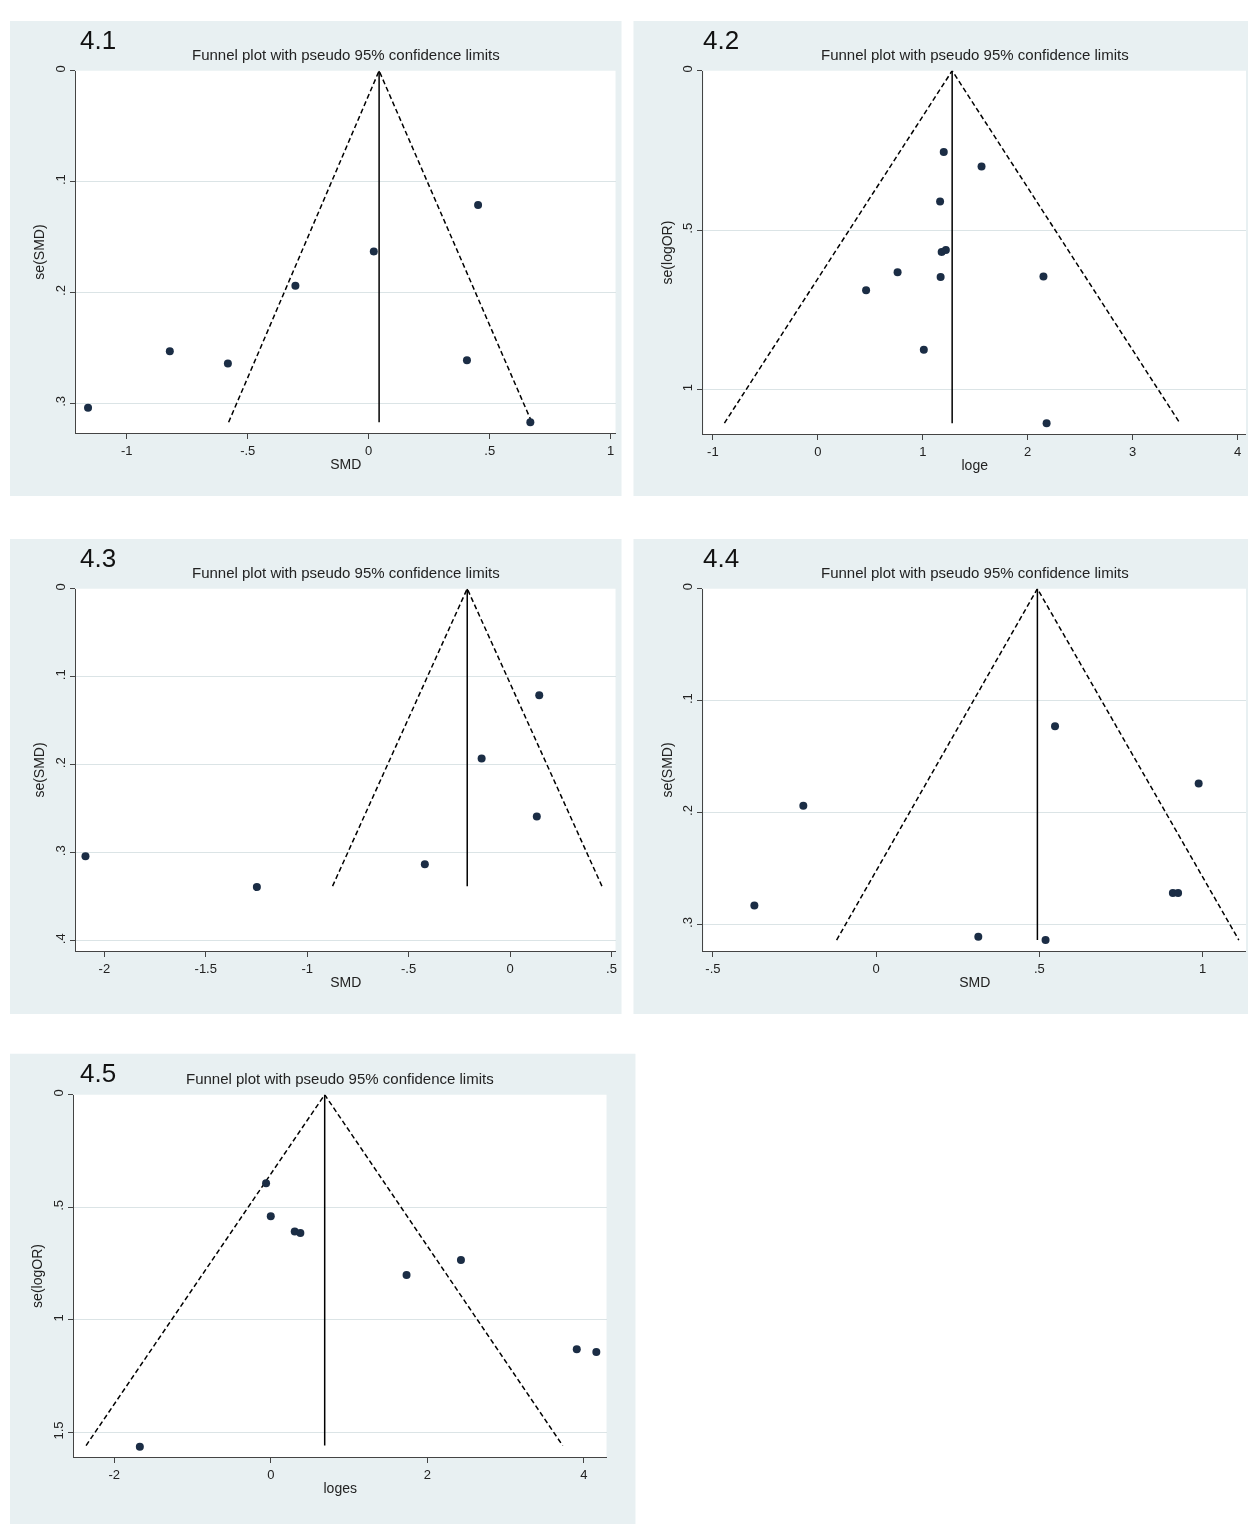  Describe the element at coordinates (205, 968) in the screenshot. I see `x-tick-label: -1.5` at that location.